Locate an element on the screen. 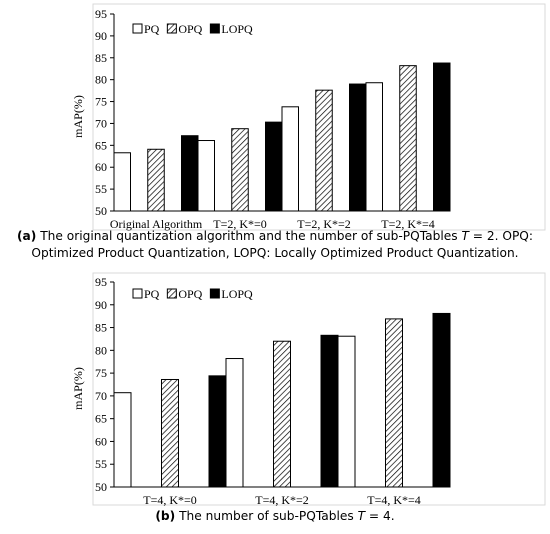  x-tick-label: T=4, K*=2 is located at coordinates (282, 500).